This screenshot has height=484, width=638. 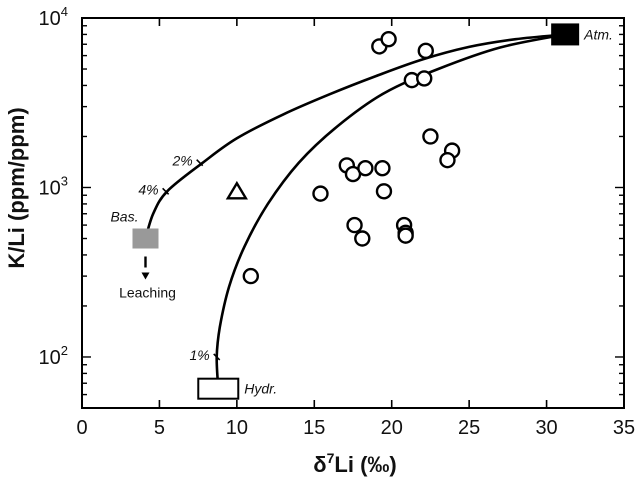 What do you see at coordinates (237, 428) in the screenshot?
I see `x-tick-label: 10` at bounding box center [237, 428].